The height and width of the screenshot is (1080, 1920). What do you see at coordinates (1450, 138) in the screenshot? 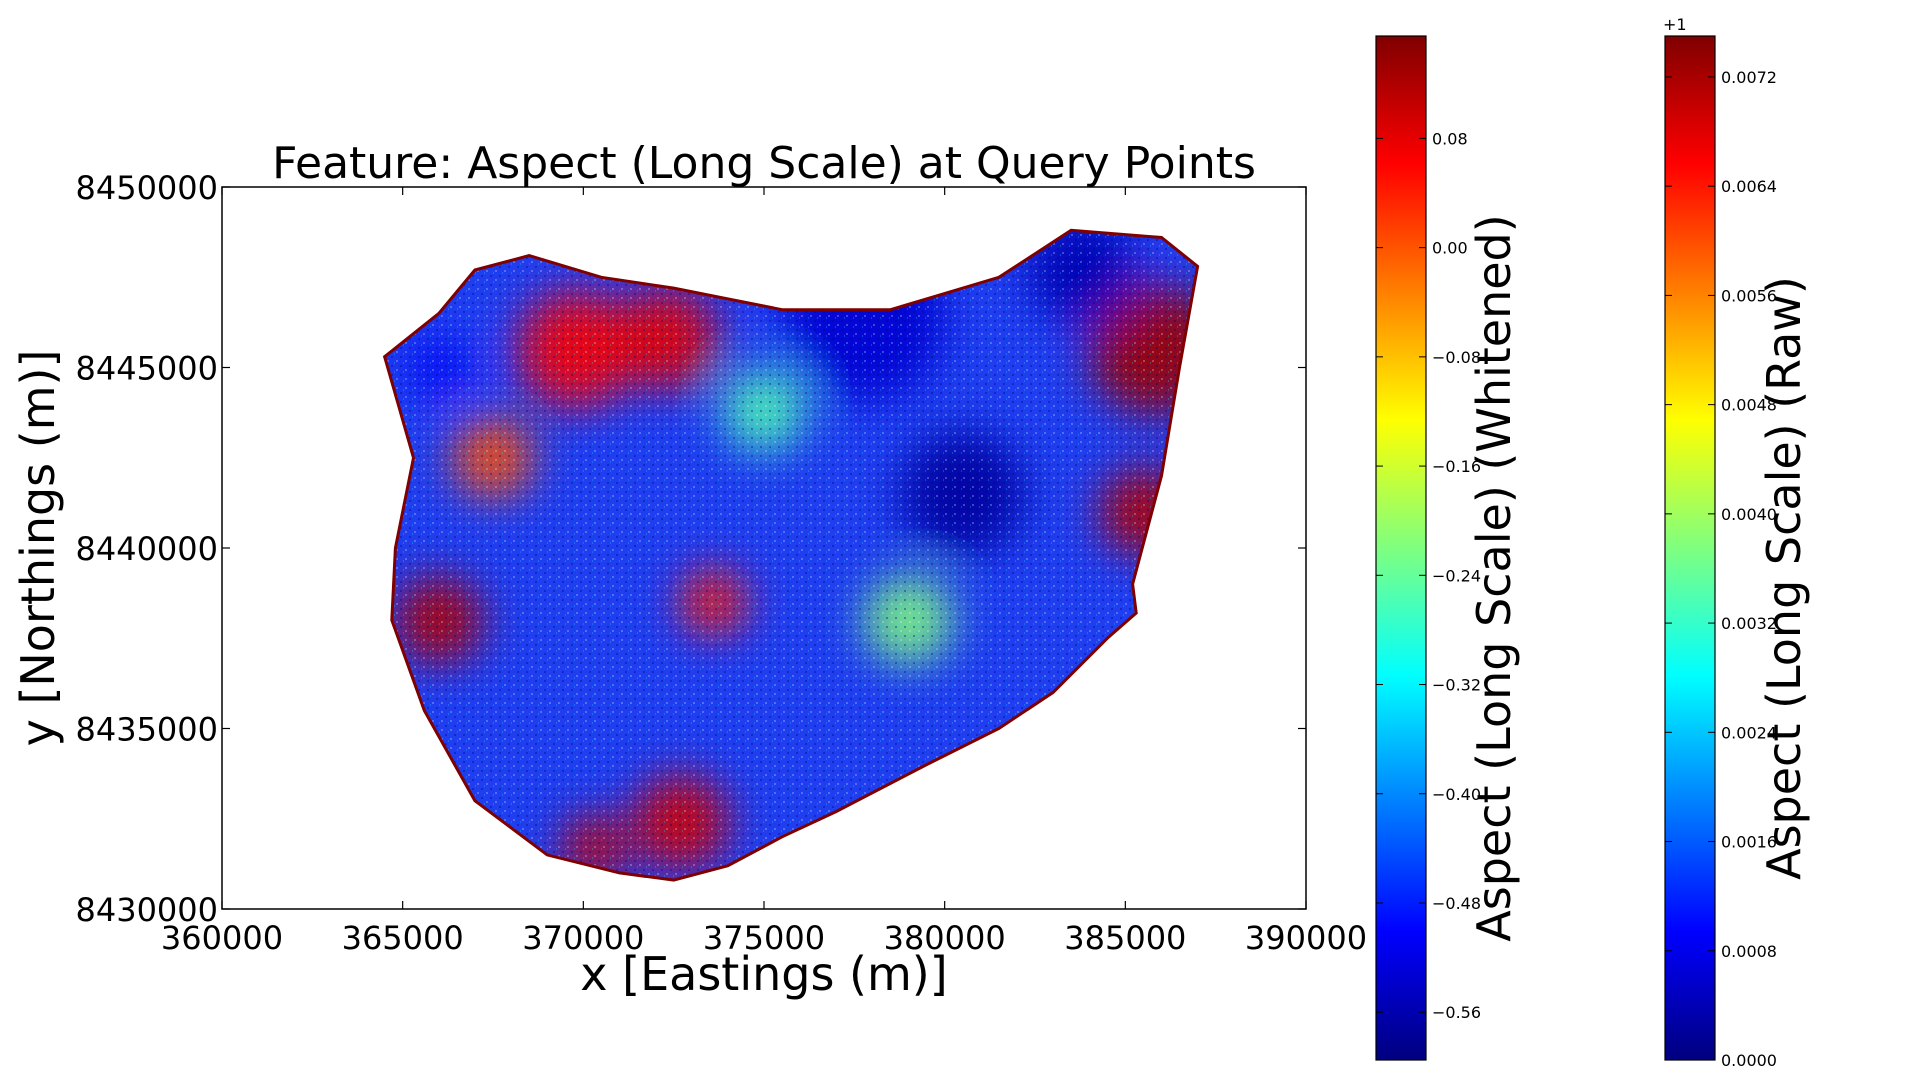
I see `colorbar-tick-label: 0.08` at bounding box center [1450, 138].